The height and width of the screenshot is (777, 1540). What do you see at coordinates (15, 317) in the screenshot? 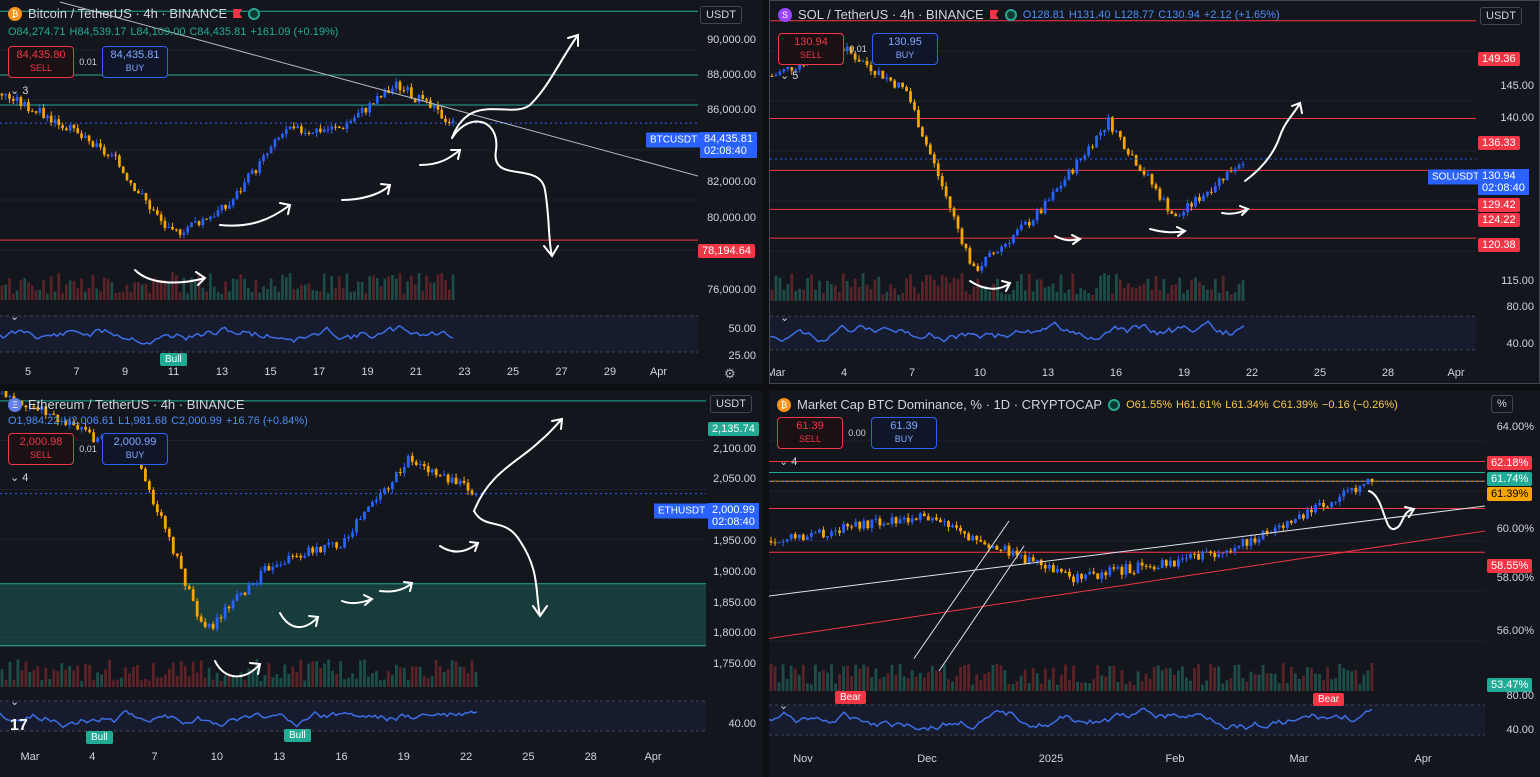
I see `btc-rsi-collapse: ⌄` at bounding box center [15, 317].